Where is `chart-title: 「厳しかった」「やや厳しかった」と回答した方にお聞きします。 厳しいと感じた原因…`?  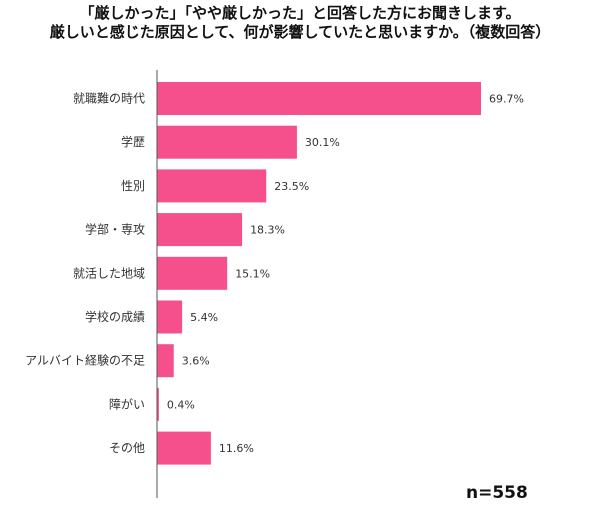 chart-title: 「厳しかった」「やや厳しかった」と回答した方にお聞きします。 厳しいと感じた原因… is located at coordinates (300, 23).